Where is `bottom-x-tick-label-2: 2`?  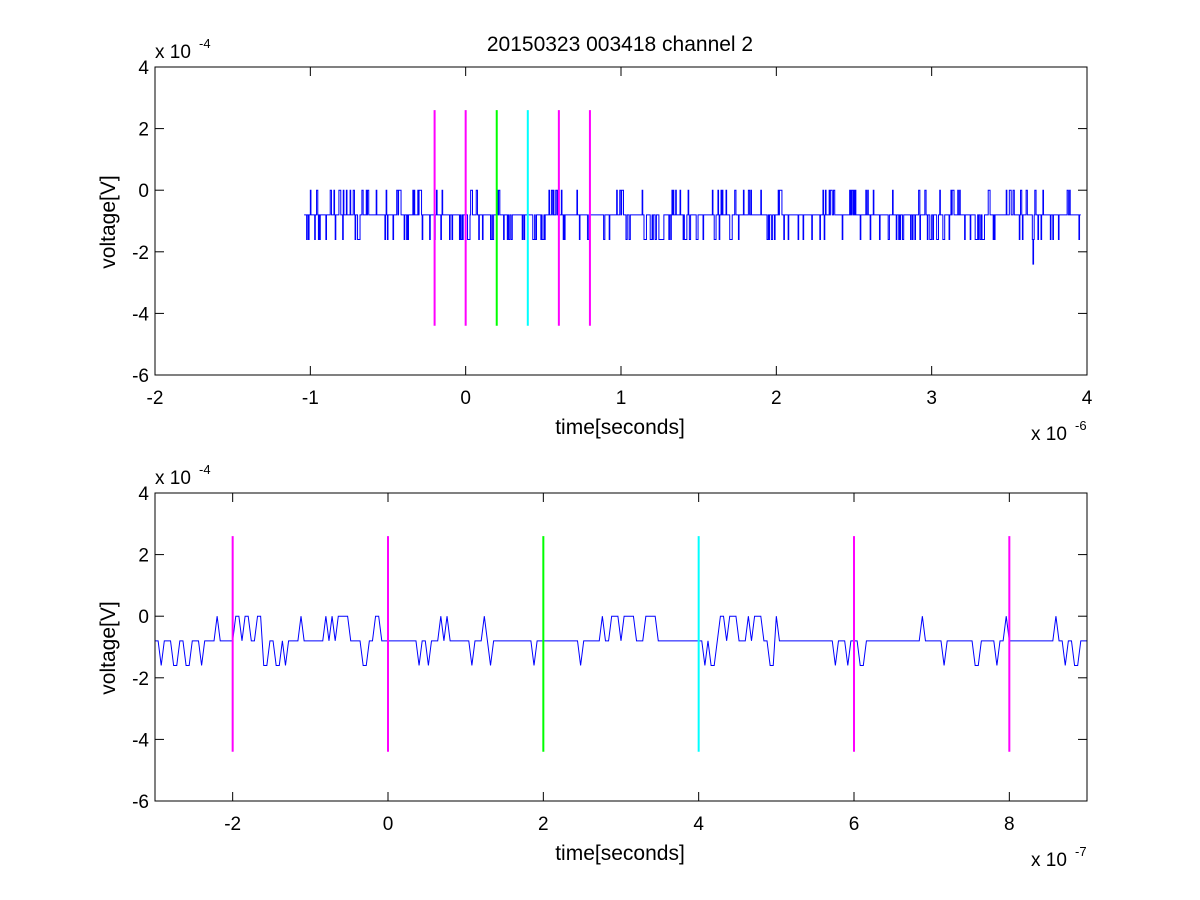 bottom-x-tick-label-2: 2 is located at coordinates (543, 824).